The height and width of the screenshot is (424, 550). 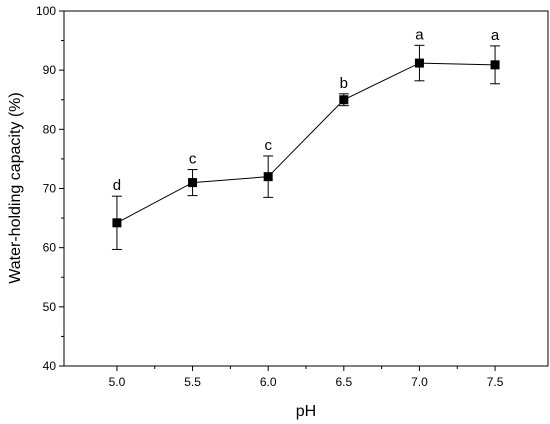 I want to click on x-tick-label: 6.5, so click(x=343, y=382).